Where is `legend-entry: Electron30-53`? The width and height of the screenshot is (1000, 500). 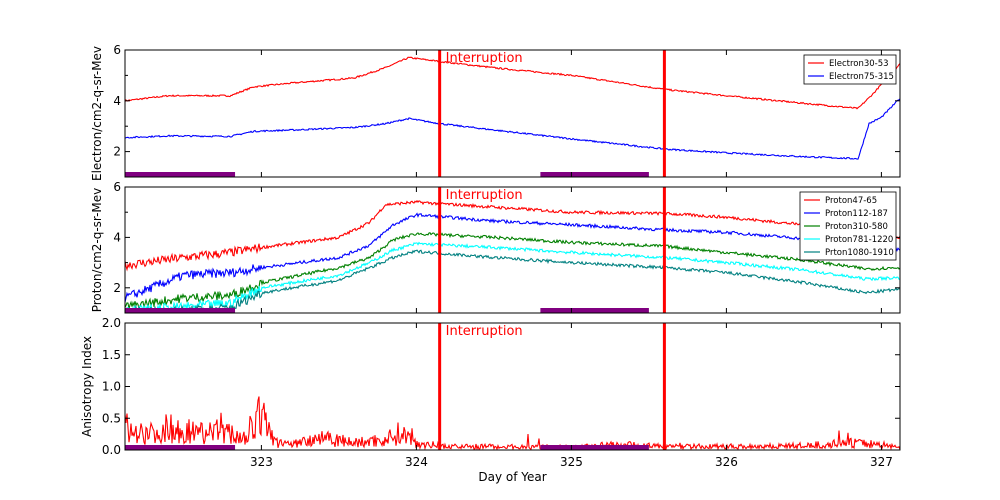
legend-entry: Electron30-53 is located at coordinates (859, 64).